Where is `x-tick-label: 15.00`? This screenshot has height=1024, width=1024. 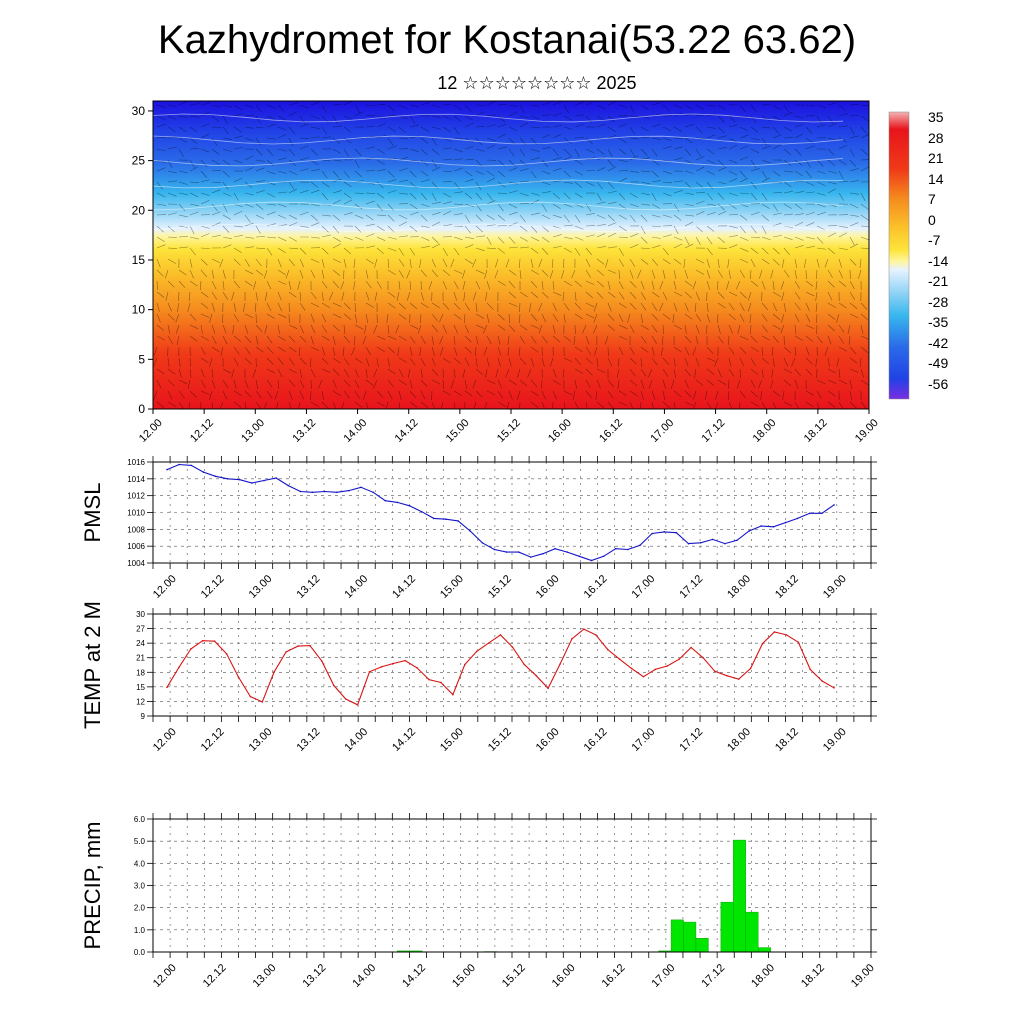 x-tick-label: 15.00 is located at coordinates (464, 976).